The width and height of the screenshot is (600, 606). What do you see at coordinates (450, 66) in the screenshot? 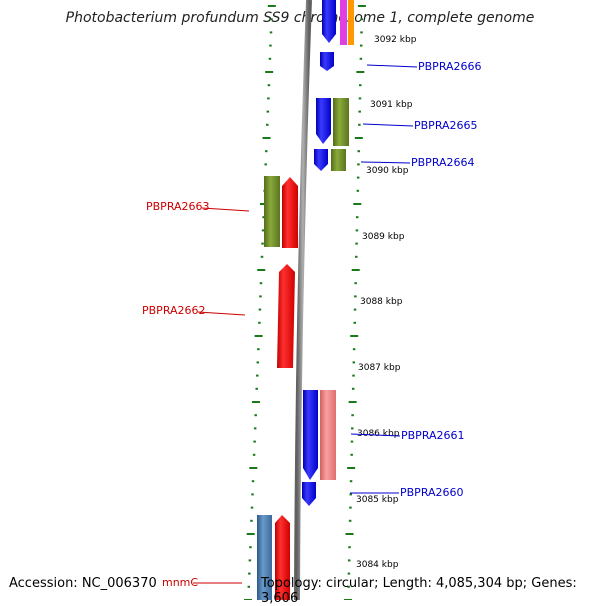
I see `gene-label-pbpra2666: PBPRA2666` at bounding box center [450, 66].